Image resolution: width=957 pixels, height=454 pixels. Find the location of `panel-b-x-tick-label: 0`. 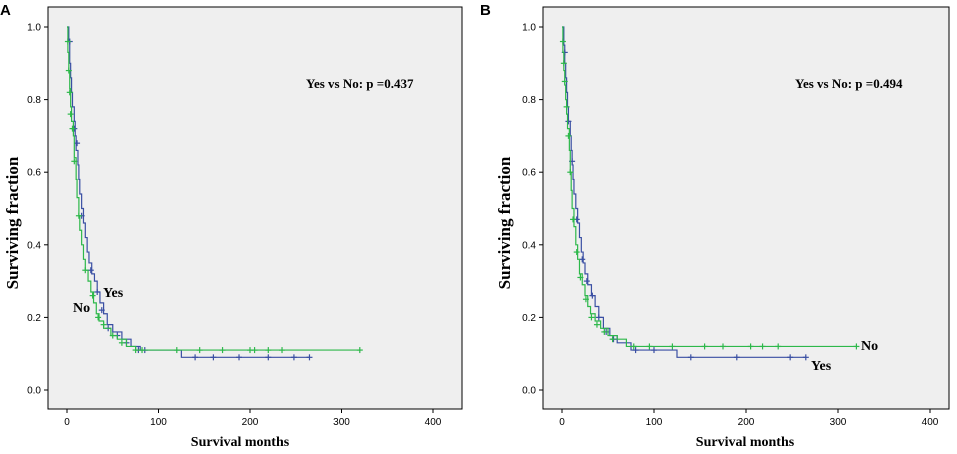

panel-b-x-tick-label: 0 is located at coordinates (562, 422).